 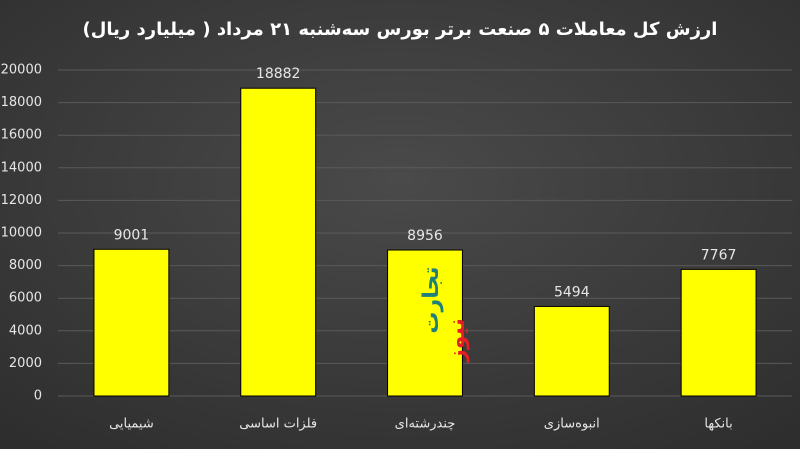 I want to click on x-tick-label: فلزات اساسی, so click(x=278, y=424).